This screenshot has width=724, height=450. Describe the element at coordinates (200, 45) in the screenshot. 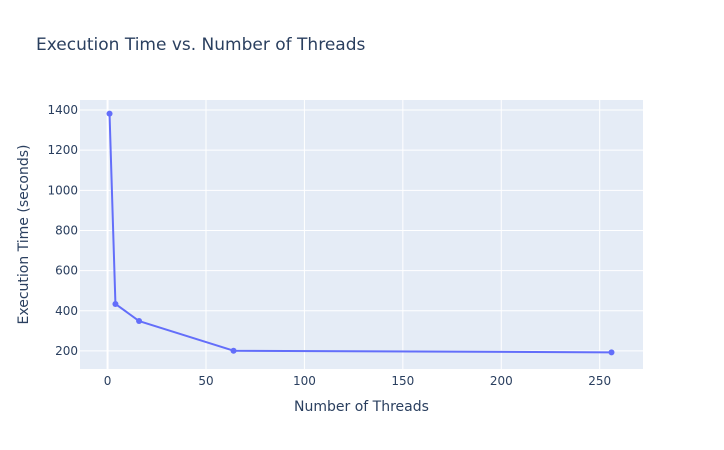

I see `chart-title: Execution Time vs. Number of Threads` at that location.